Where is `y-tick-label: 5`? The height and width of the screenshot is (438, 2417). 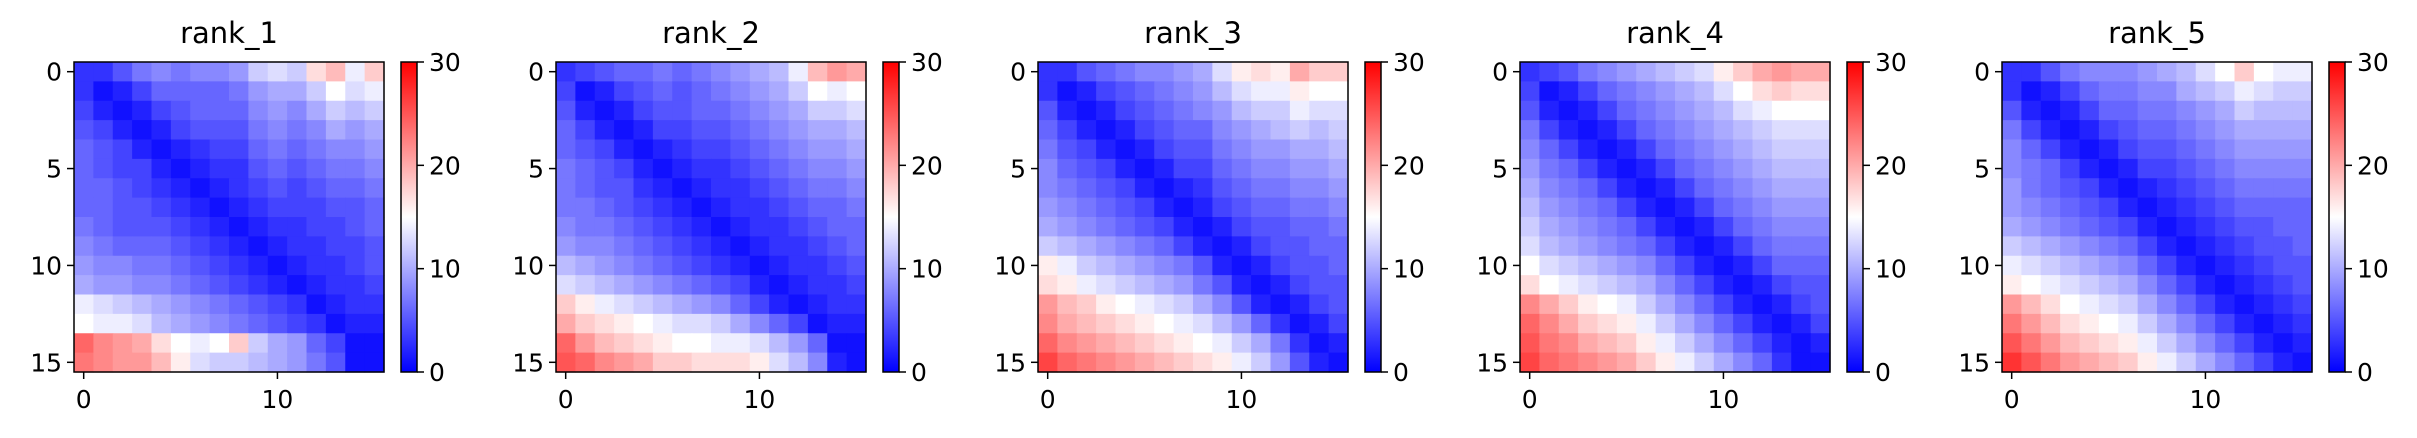 y-tick-label: 5 is located at coordinates (54, 169).